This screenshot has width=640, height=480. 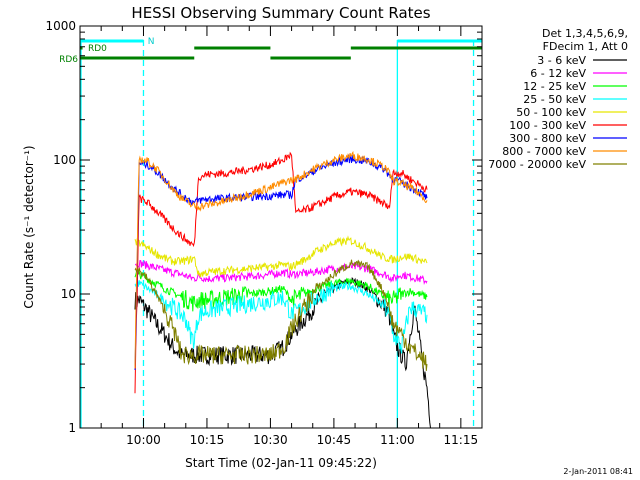 I want to click on chart-title: HESSI Observing Summary Count Rates, so click(x=280, y=13).